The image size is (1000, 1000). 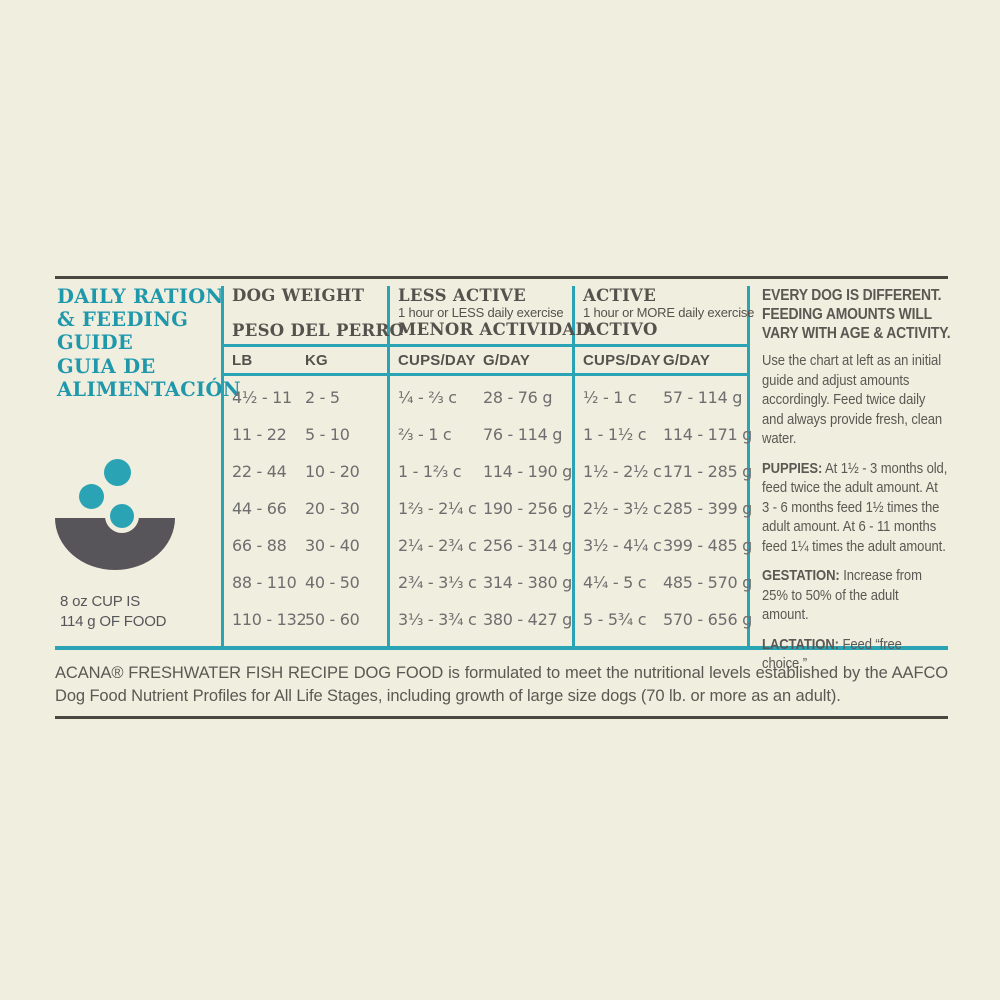 What do you see at coordinates (322, 397) in the screenshot?
I see `kg-value: 2 - 5` at bounding box center [322, 397].